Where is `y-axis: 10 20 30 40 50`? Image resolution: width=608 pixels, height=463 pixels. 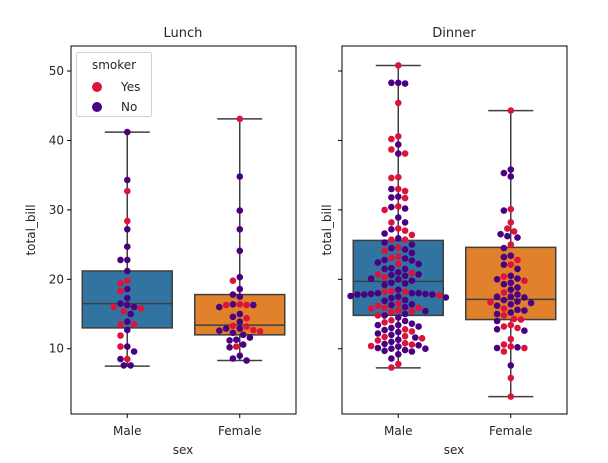 y-axis: 10 20 30 40 50 is located at coordinates (60, 210).